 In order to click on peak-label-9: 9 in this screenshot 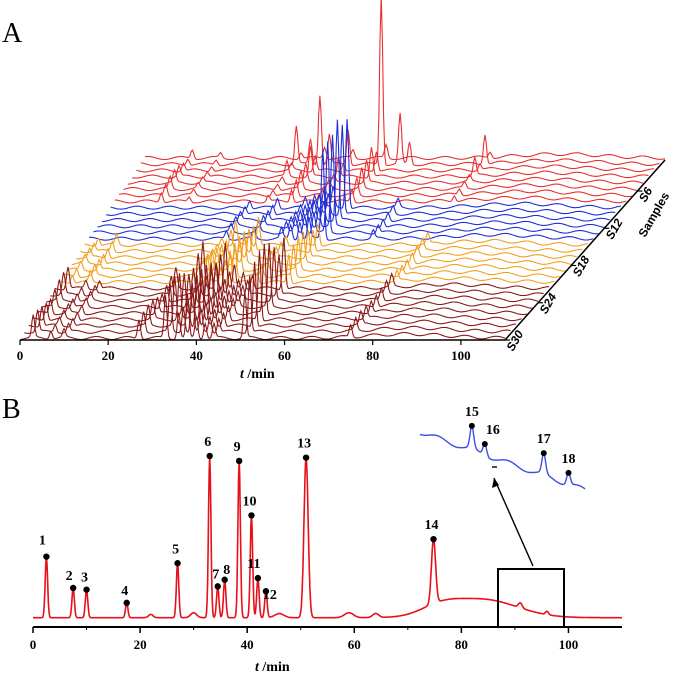, I will do `click(237, 447)`.